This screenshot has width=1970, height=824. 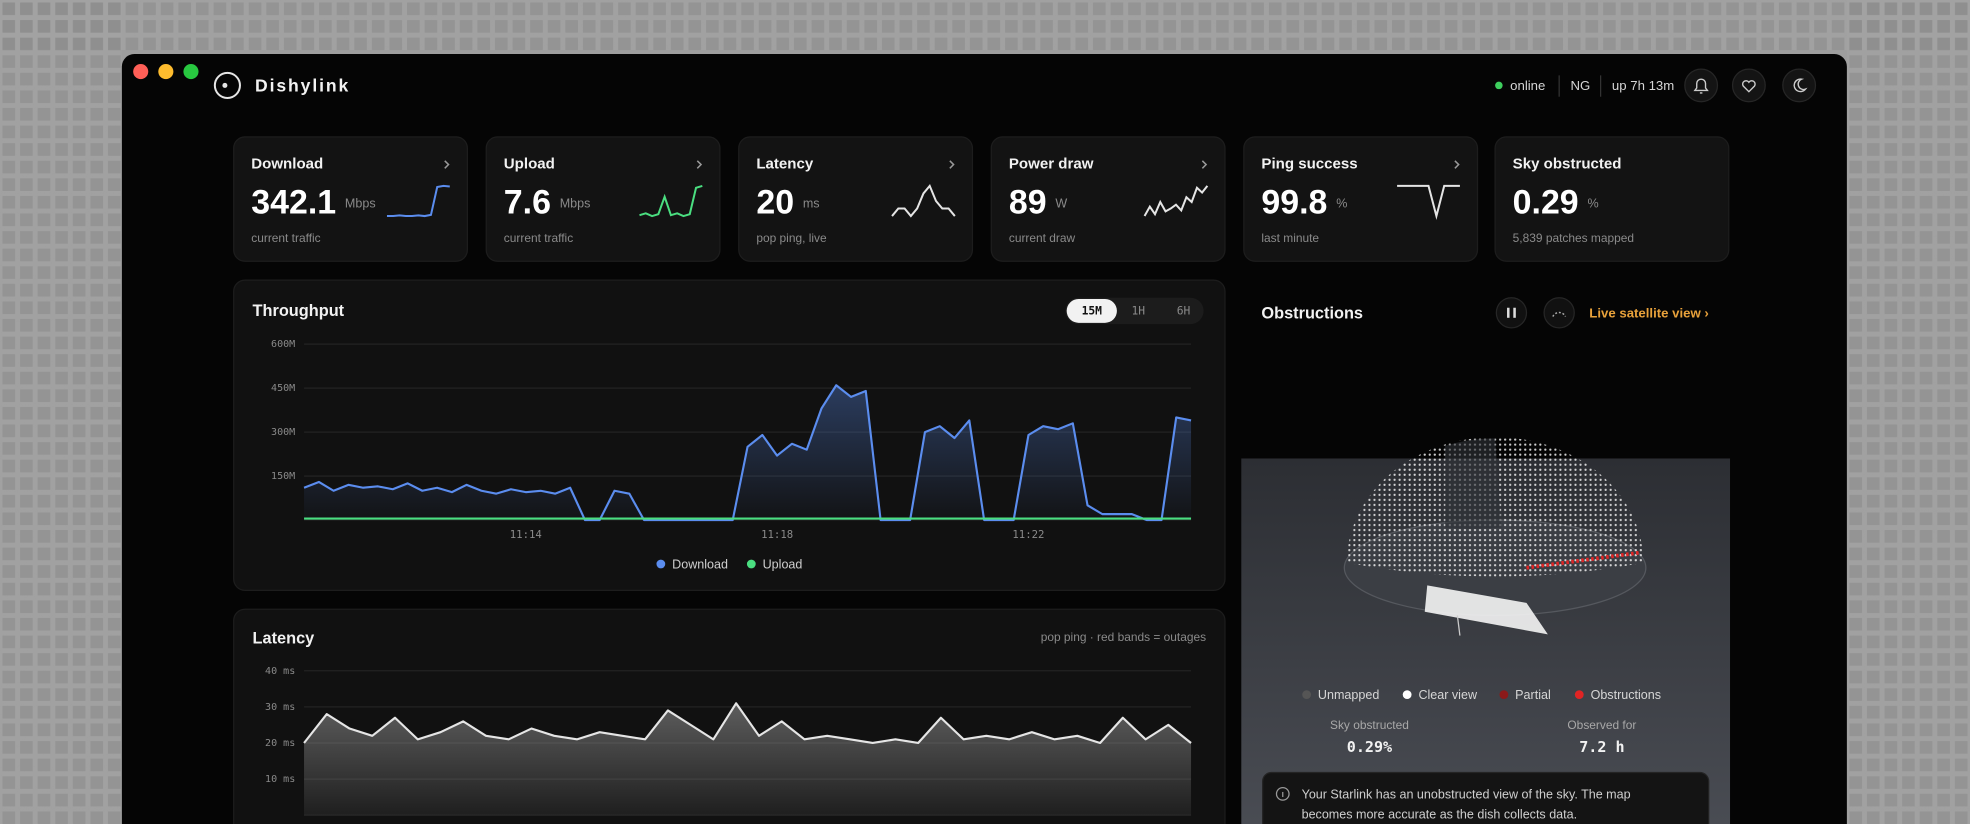 I want to click on close-button, so click(x=141, y=72).